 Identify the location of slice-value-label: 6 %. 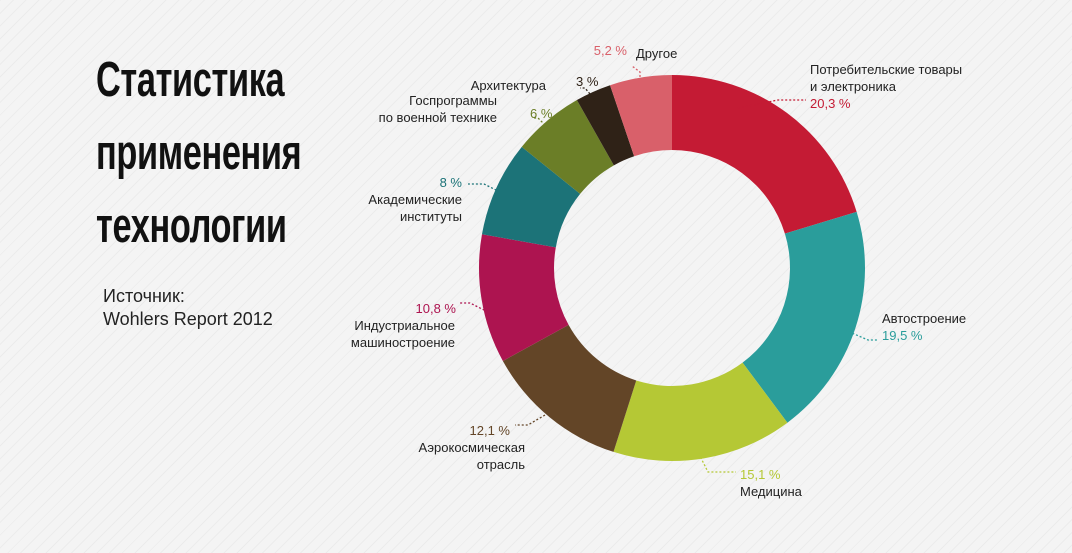
(541, 113).